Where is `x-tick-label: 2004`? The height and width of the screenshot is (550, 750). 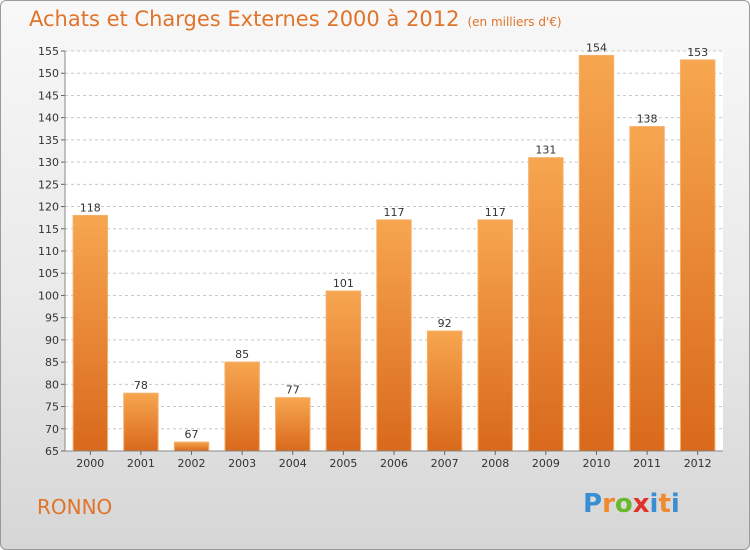 x-tick-label: 2004 is located at coordinates (293, 463).